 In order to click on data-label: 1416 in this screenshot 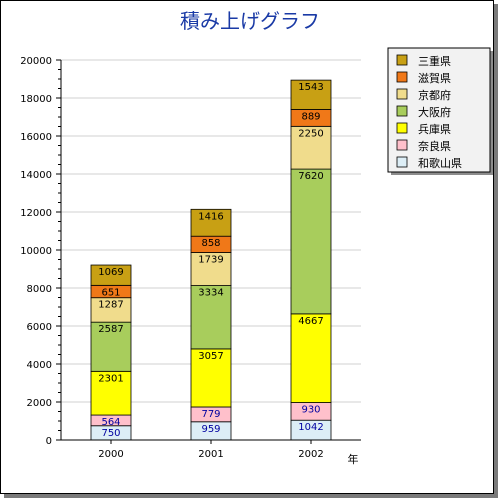, I will do `click(210, 216)`.